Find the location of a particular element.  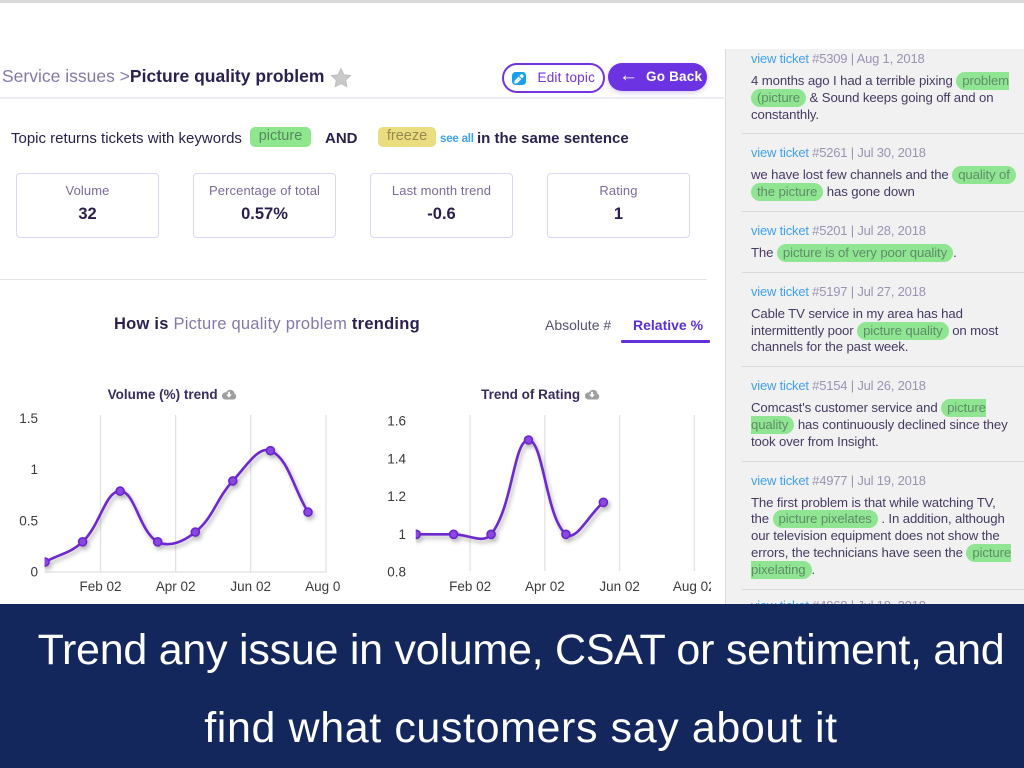

svg-text: 1.2 is located at coordinates (396, 496).